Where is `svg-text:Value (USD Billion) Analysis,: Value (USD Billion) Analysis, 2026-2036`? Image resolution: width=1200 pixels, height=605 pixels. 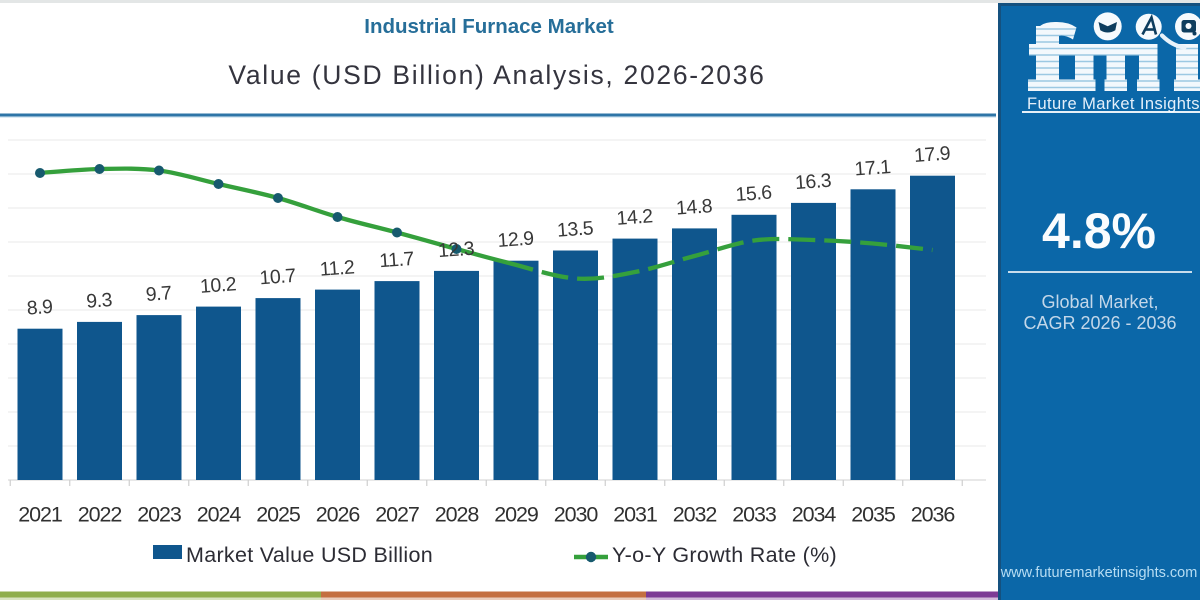 svg-text:Value (USD Billion) Analysis,: Value (USD Billion) Analysis, 2026-2036 is located at coordinates (496, 75).